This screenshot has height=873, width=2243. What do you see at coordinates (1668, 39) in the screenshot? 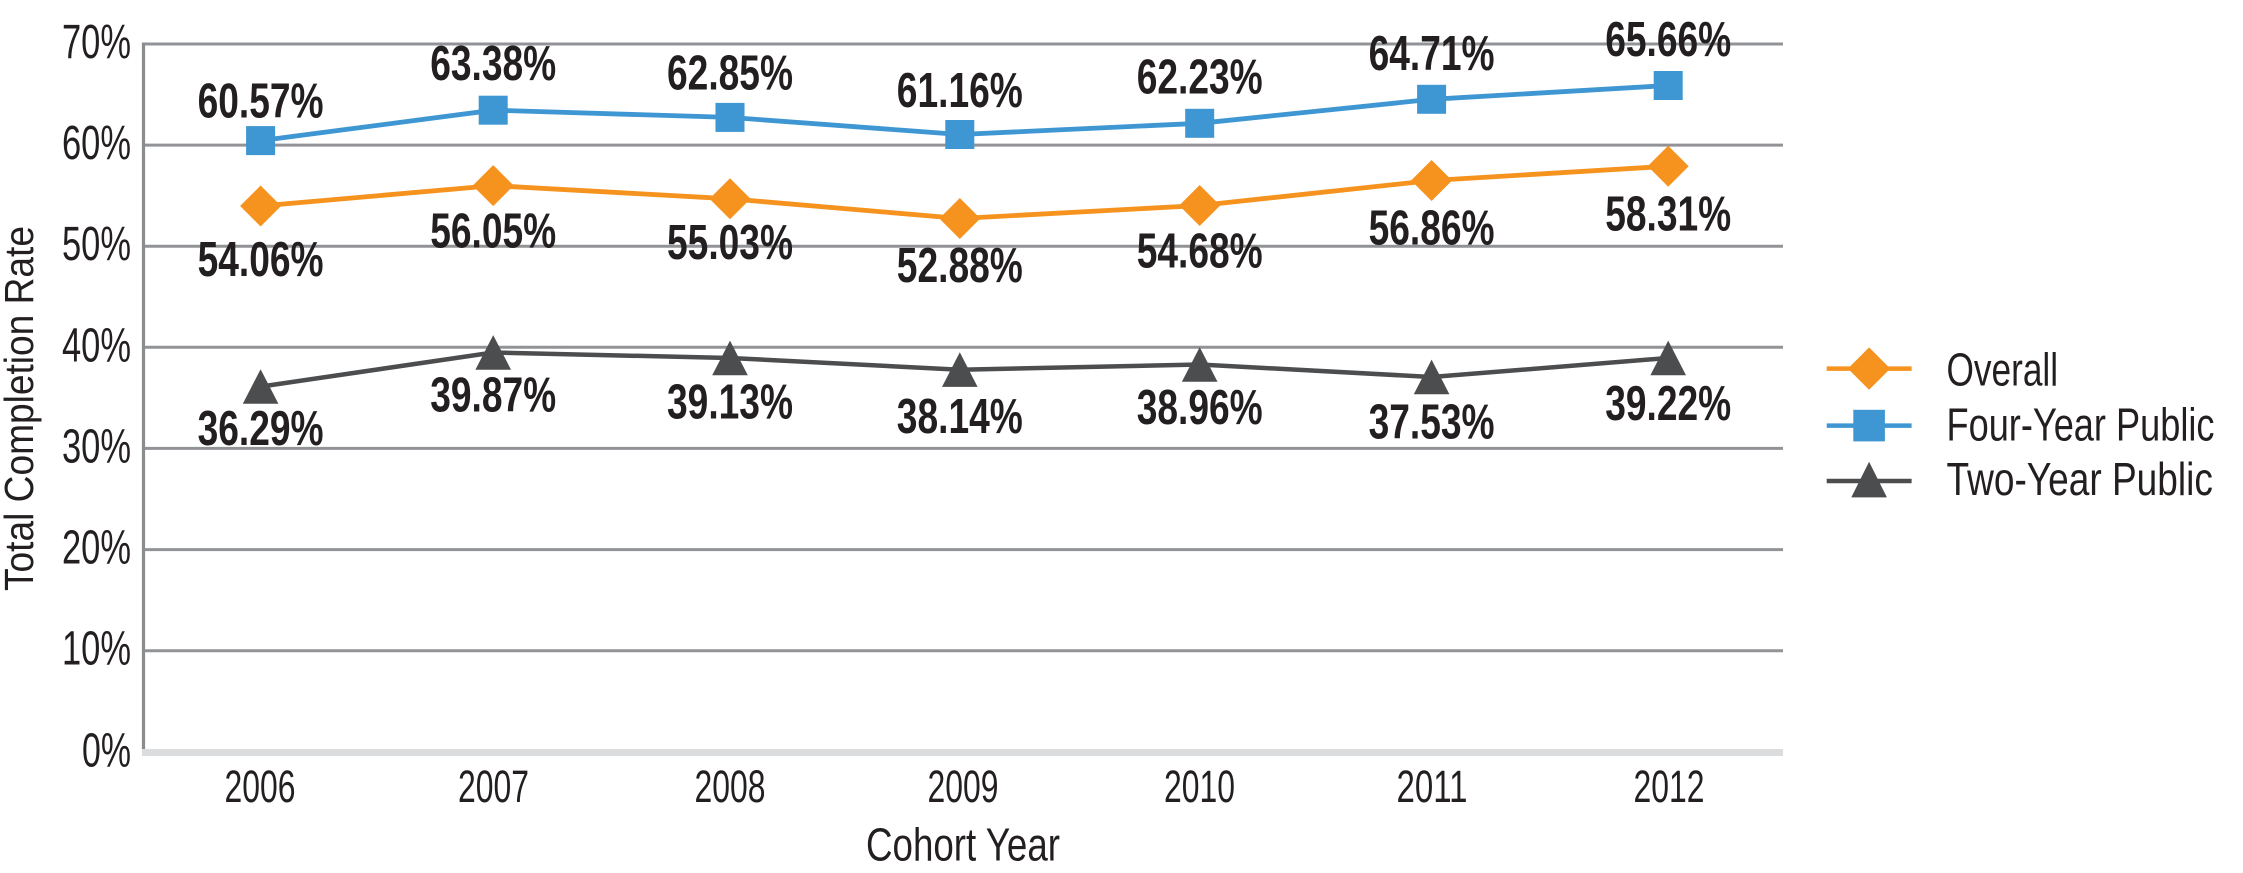
I see `svg-text: 65.66%` at bounding box center [1668, 39].